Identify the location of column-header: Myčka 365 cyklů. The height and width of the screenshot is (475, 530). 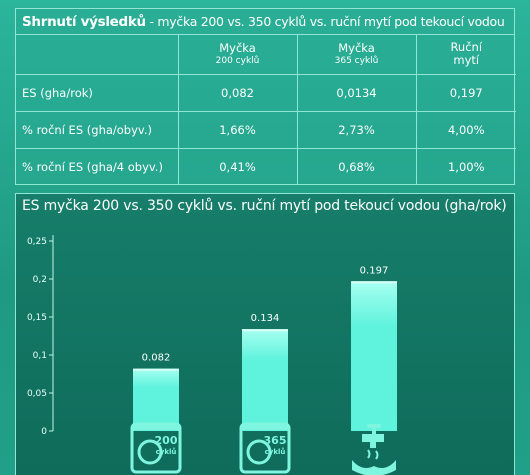
(357, 55).